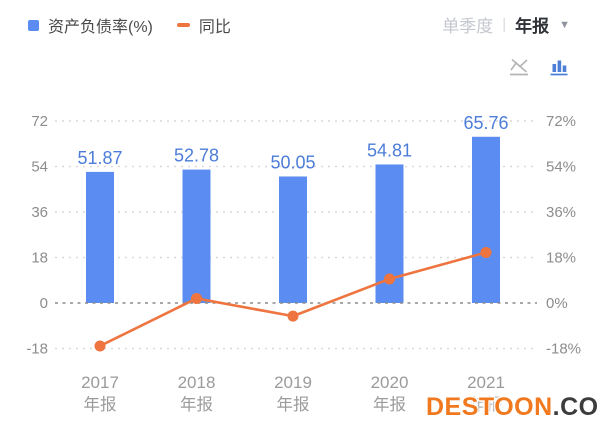 The image size is (600, 429). I want to click on y-axis-right-tick: 36%, so click(561, 212).